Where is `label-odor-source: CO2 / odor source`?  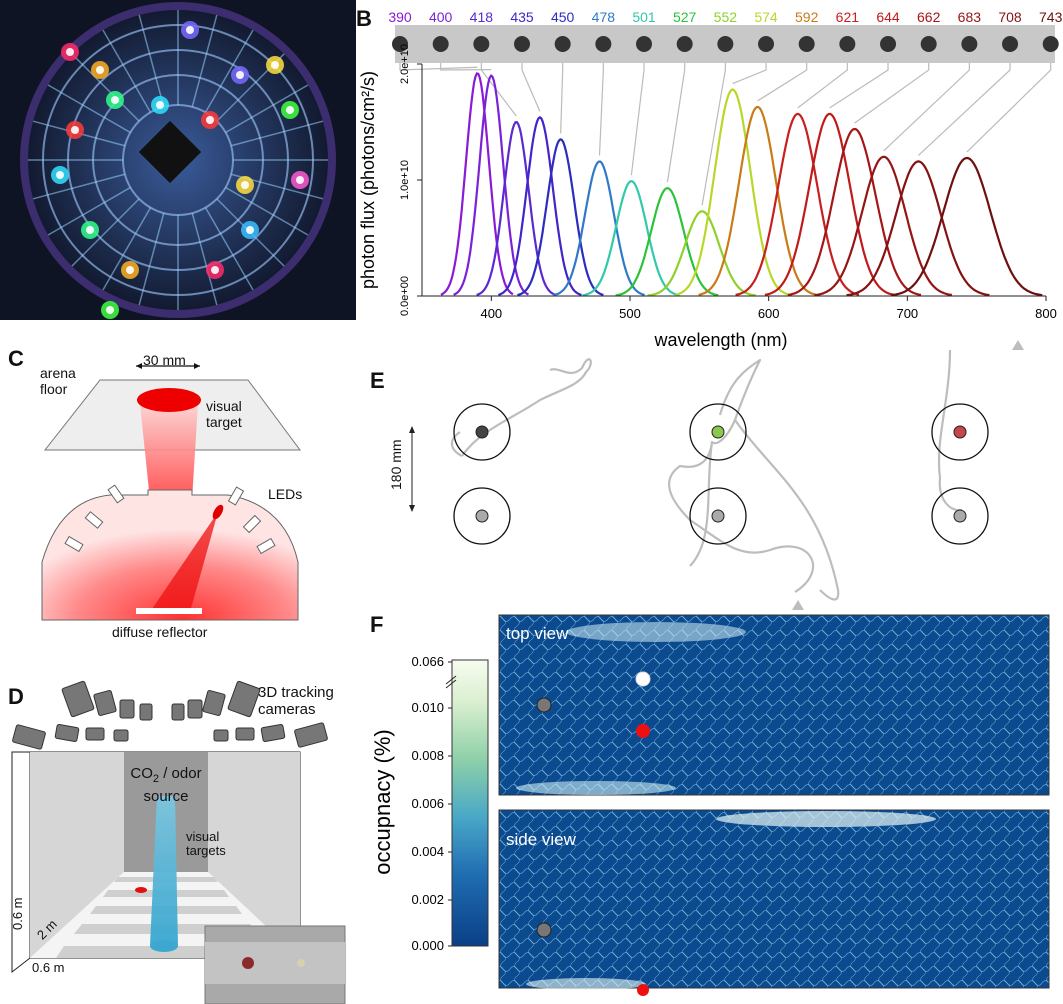
label-odor-source: CO2 / odor source is located at coordinates (166, 785).